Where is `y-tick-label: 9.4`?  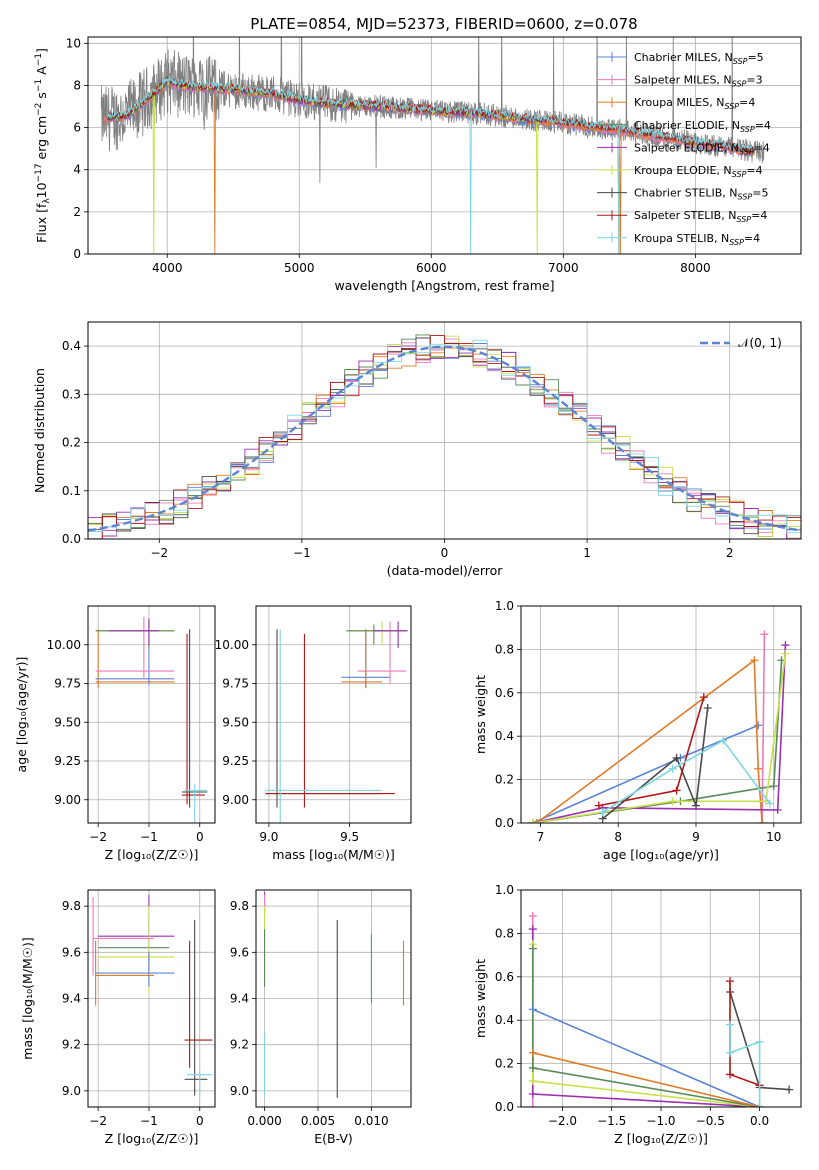 y-tick-label: 9.4 is located at coordinates (239, 999).